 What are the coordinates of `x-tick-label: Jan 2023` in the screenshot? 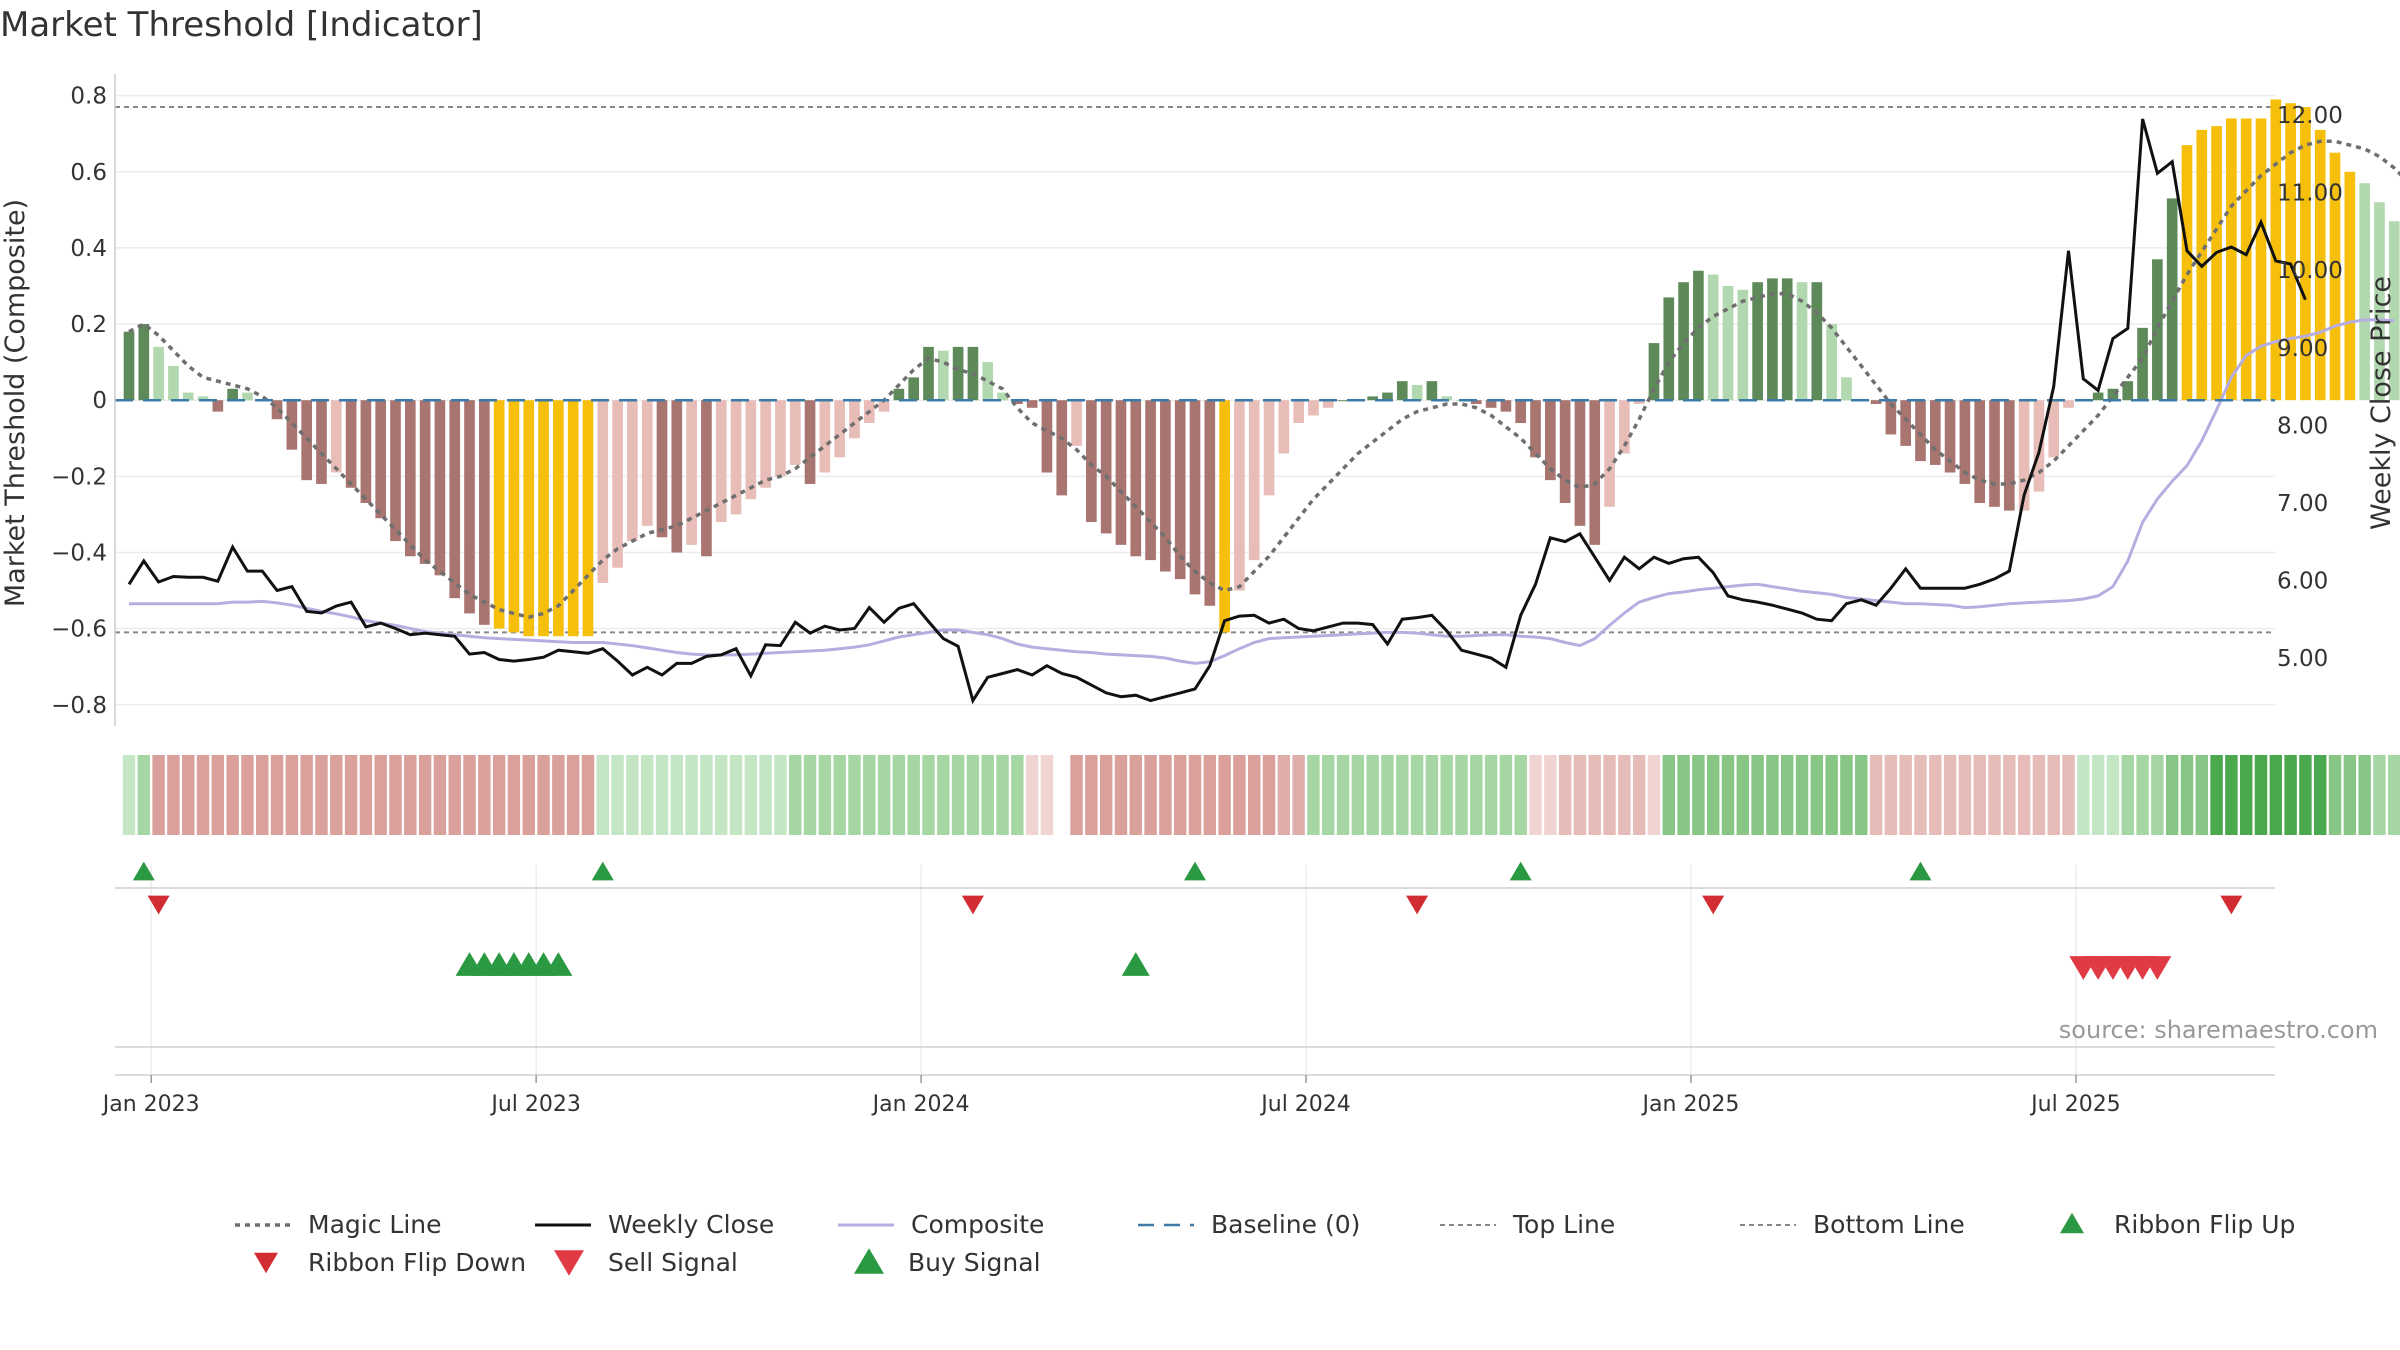 It's located at (150, 1104).